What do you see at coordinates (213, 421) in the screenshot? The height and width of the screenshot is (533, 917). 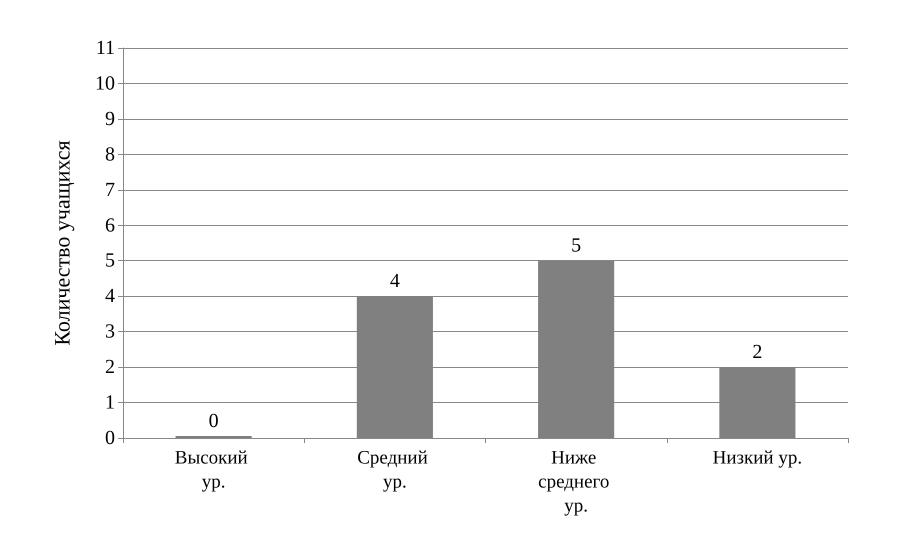 I see `data-label: 0` at bounding box center [213, 421].